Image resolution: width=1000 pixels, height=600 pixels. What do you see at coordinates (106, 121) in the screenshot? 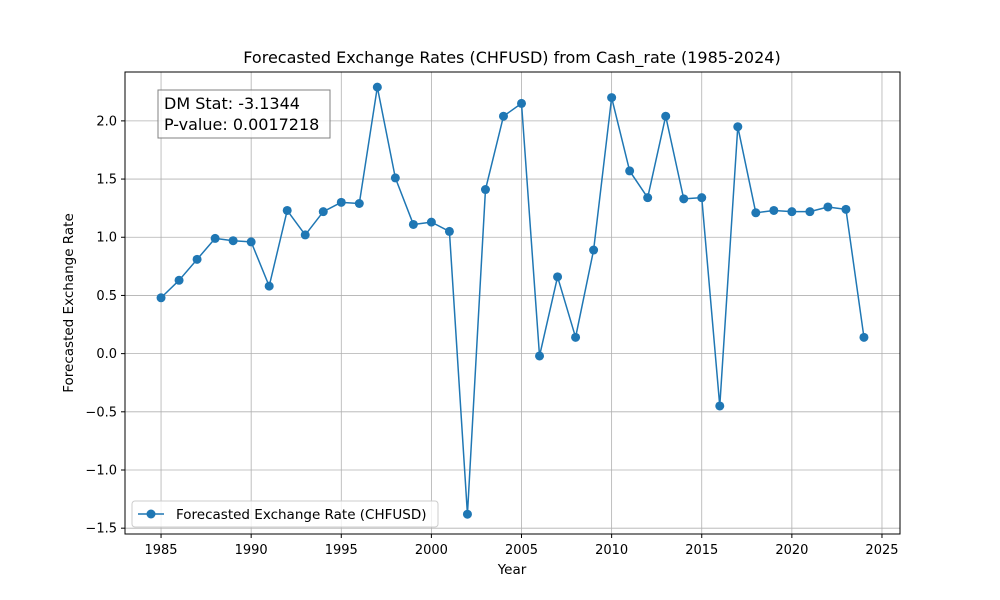
I see `y-tick-label: 2.0` at bounding box center [106, 121].